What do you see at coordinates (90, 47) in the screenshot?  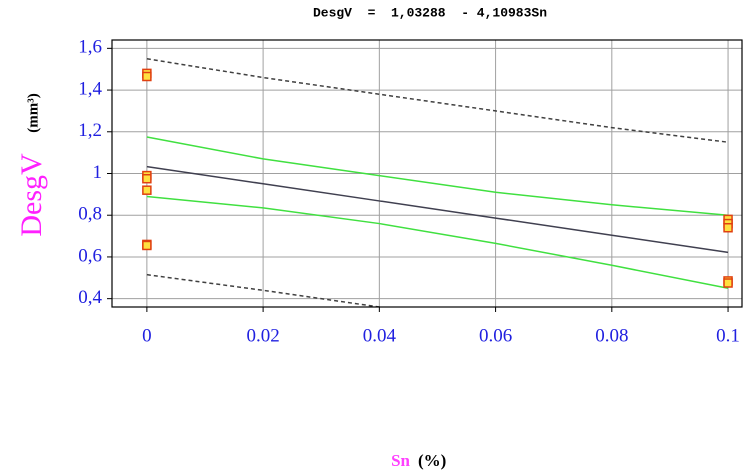 I see `y-tick-label: 1,6` at bounding box center [90, 47].